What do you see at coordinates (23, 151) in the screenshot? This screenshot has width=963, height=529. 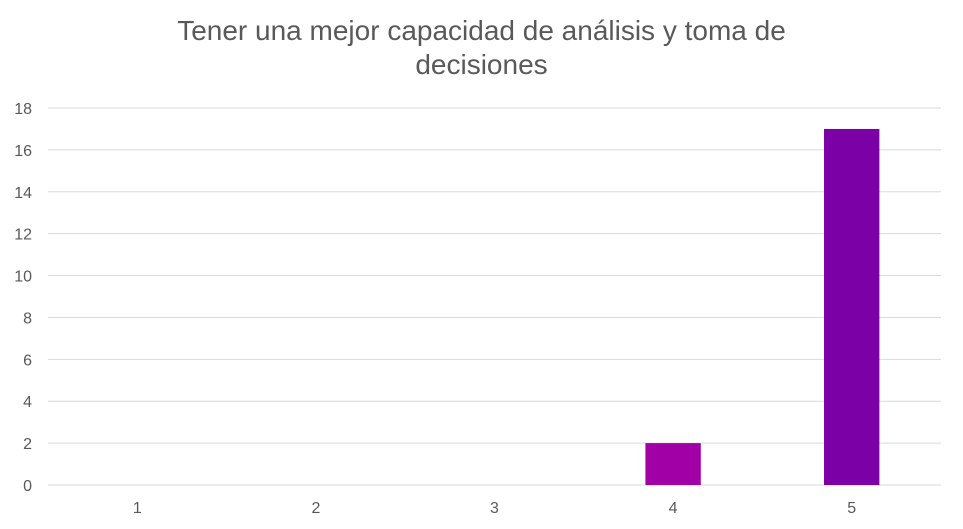 I see `y-tick-label: 16` at bounding box center [23, 151].